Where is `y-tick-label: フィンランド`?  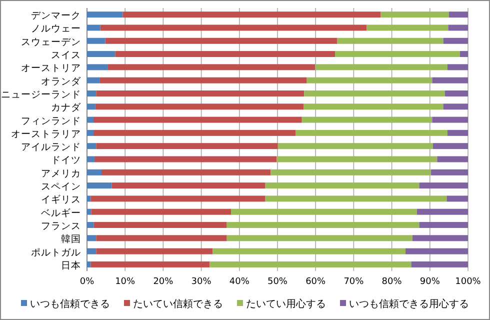 y-tick-label: フィンランド is located at coordinates (51, 121).